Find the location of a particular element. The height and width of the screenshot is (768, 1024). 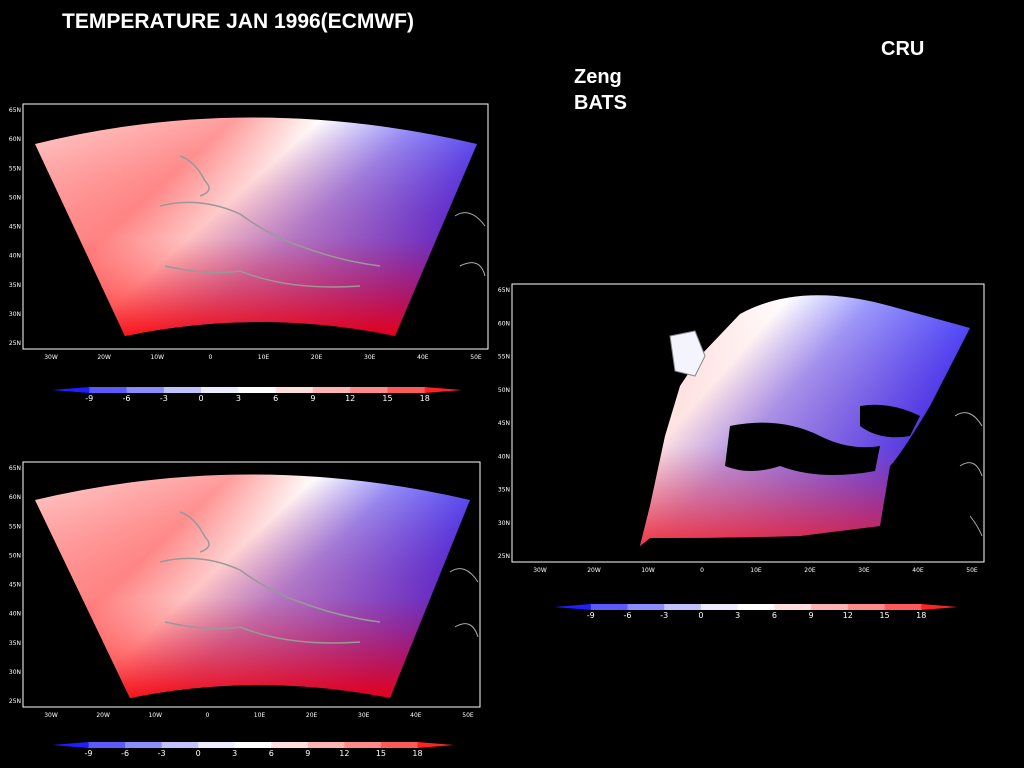

cru-label: CRU is located at coordinates (903, 49).